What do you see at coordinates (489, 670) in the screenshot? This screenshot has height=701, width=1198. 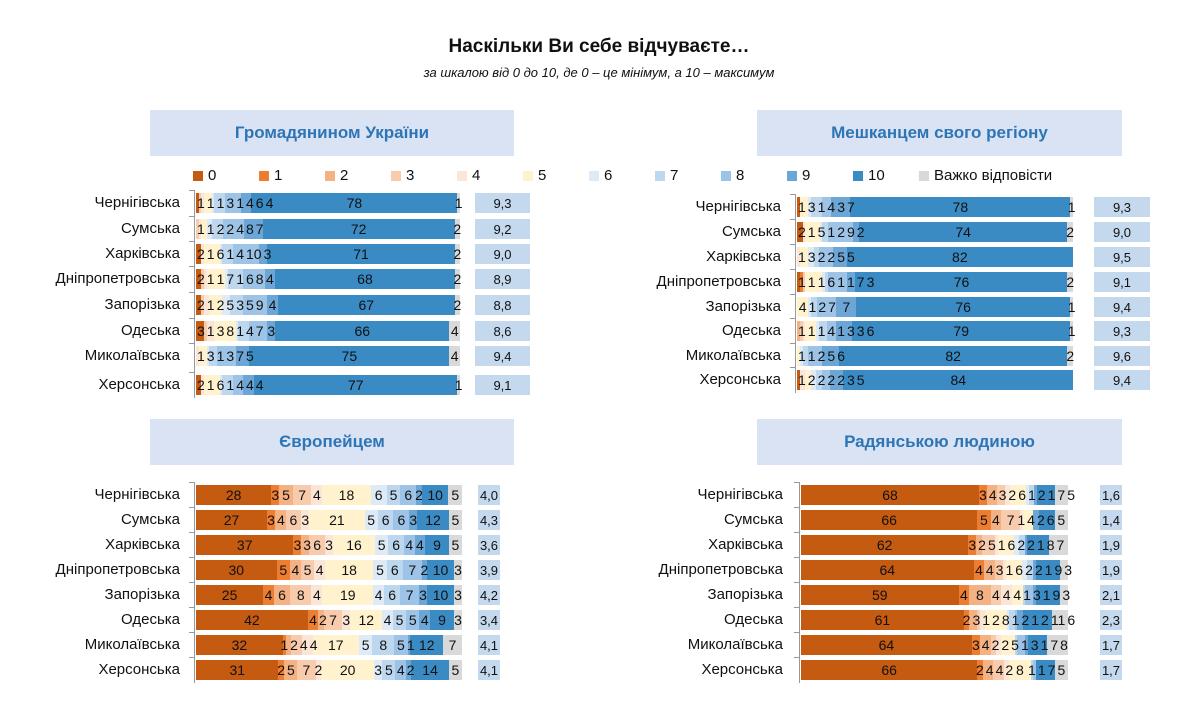 I see `mean-value: 4,1` at bounding box center [489, 670].